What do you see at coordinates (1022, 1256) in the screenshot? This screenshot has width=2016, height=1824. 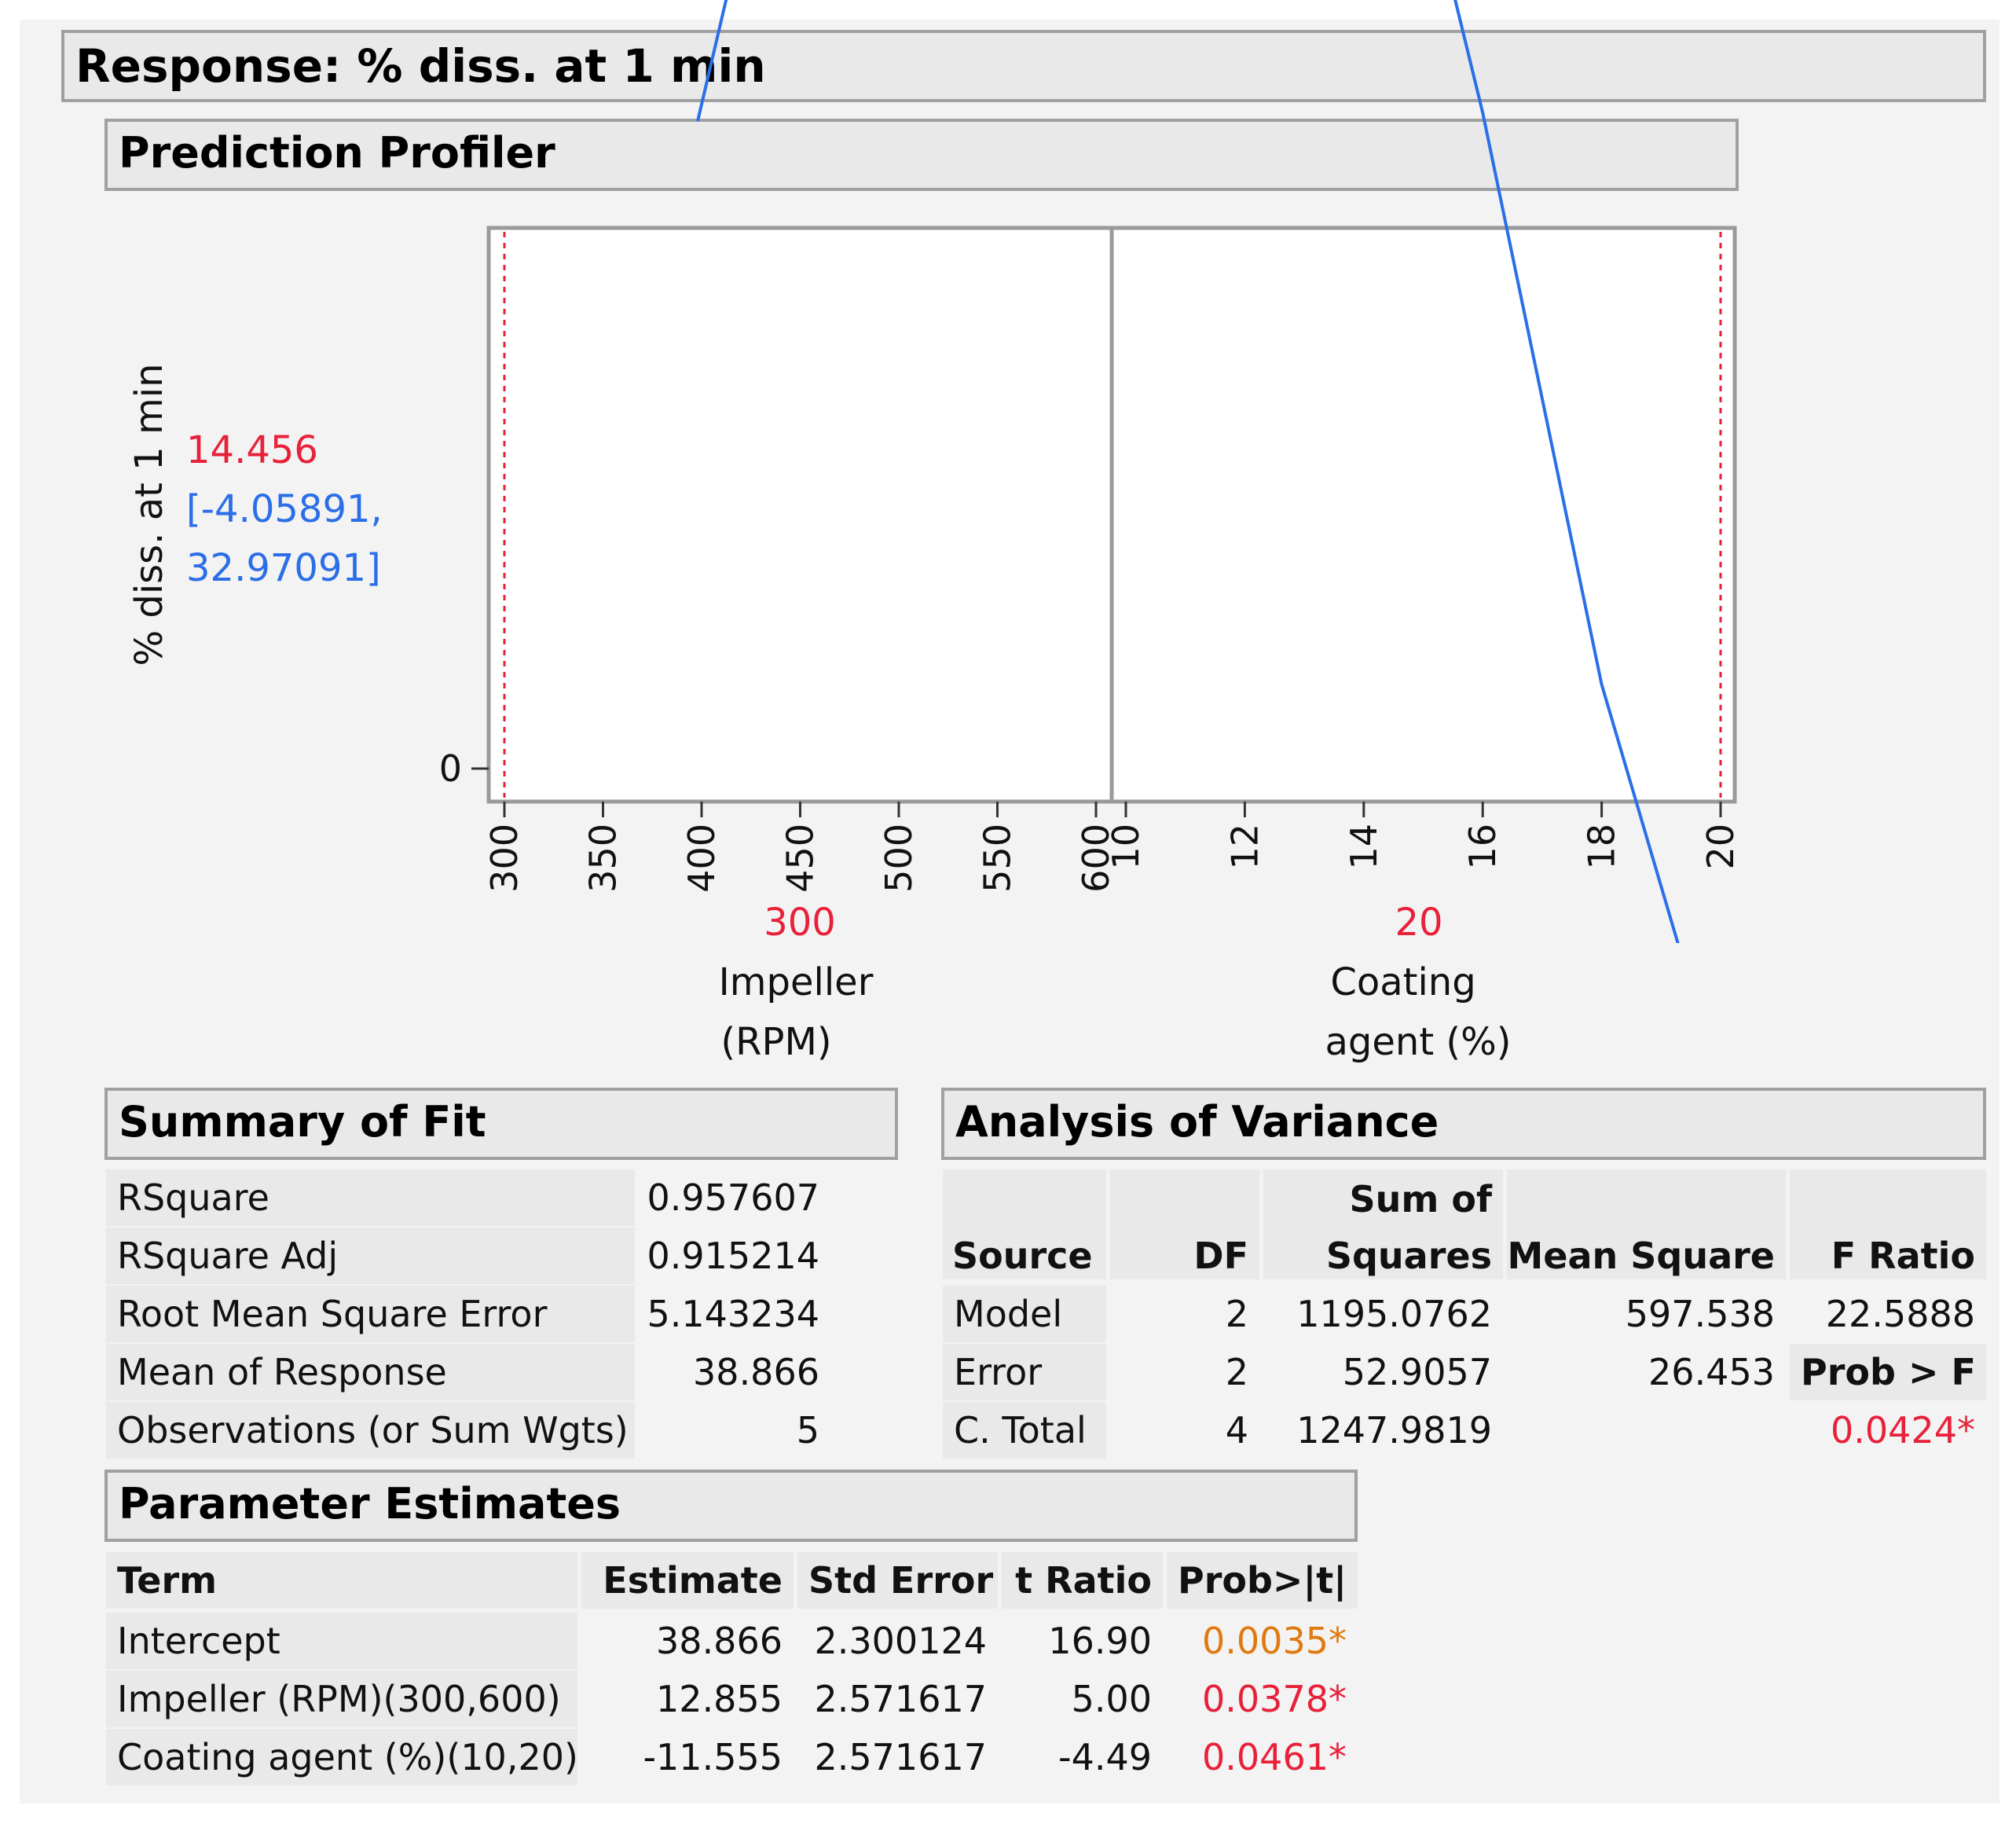 I see `anova-col-source: Source` at bounding box center [1022, 1256].